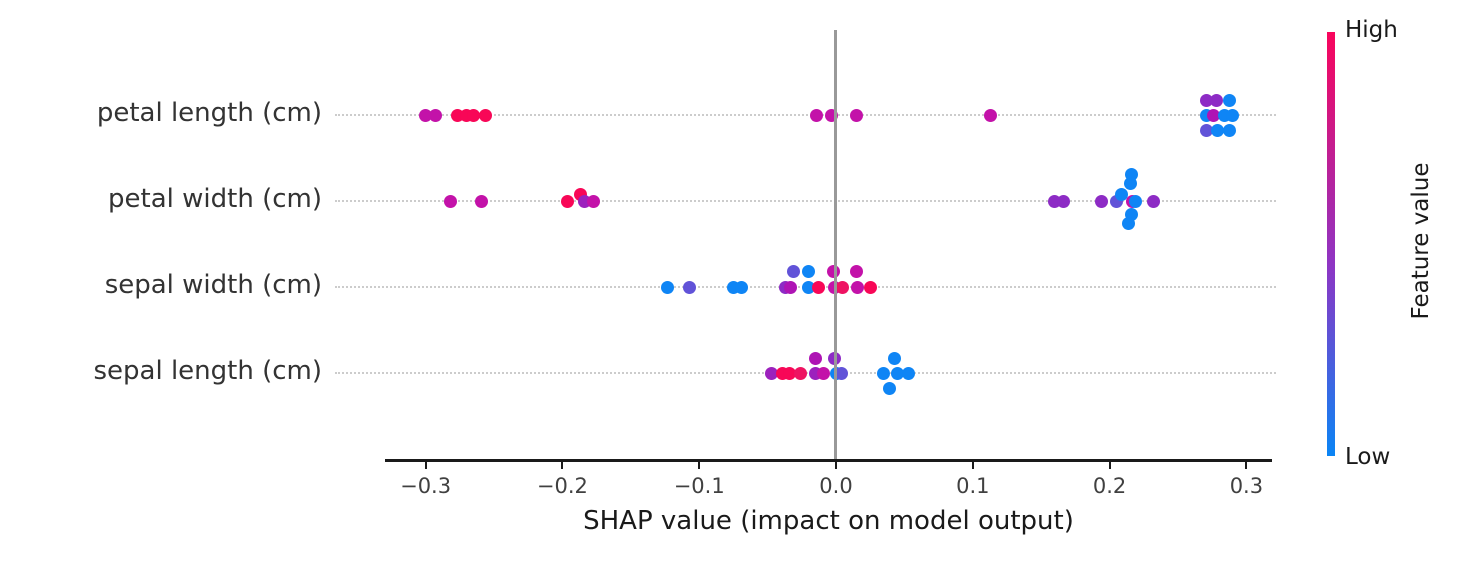 The width and height of the screenshot is (1461, 571). Describe the element at coordinates (828, 460) in the screenshot. I see `x-axis-line` at that location.